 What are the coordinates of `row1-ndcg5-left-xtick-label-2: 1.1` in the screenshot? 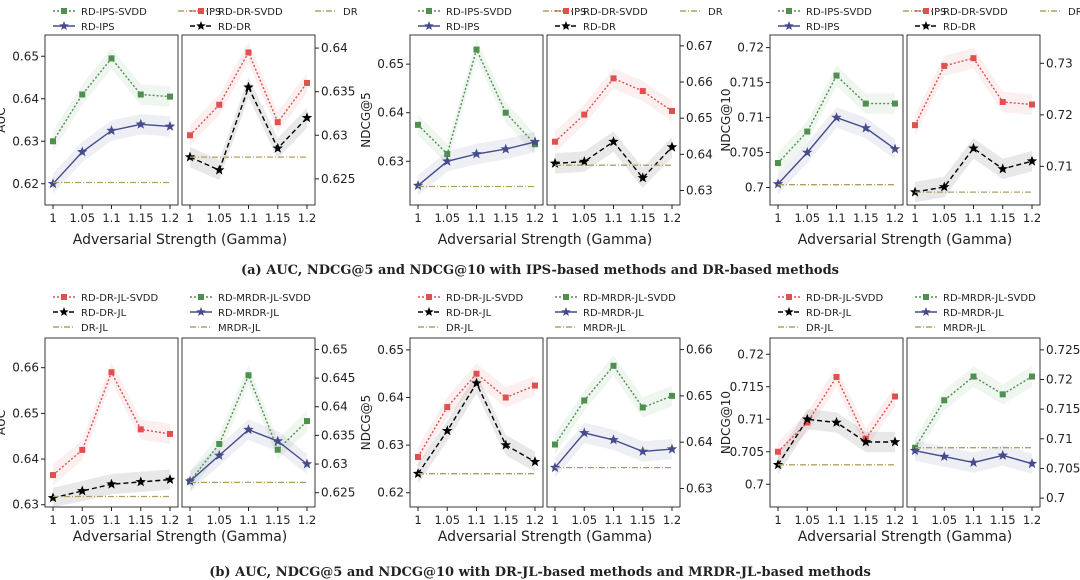 It's located at (476, 218).